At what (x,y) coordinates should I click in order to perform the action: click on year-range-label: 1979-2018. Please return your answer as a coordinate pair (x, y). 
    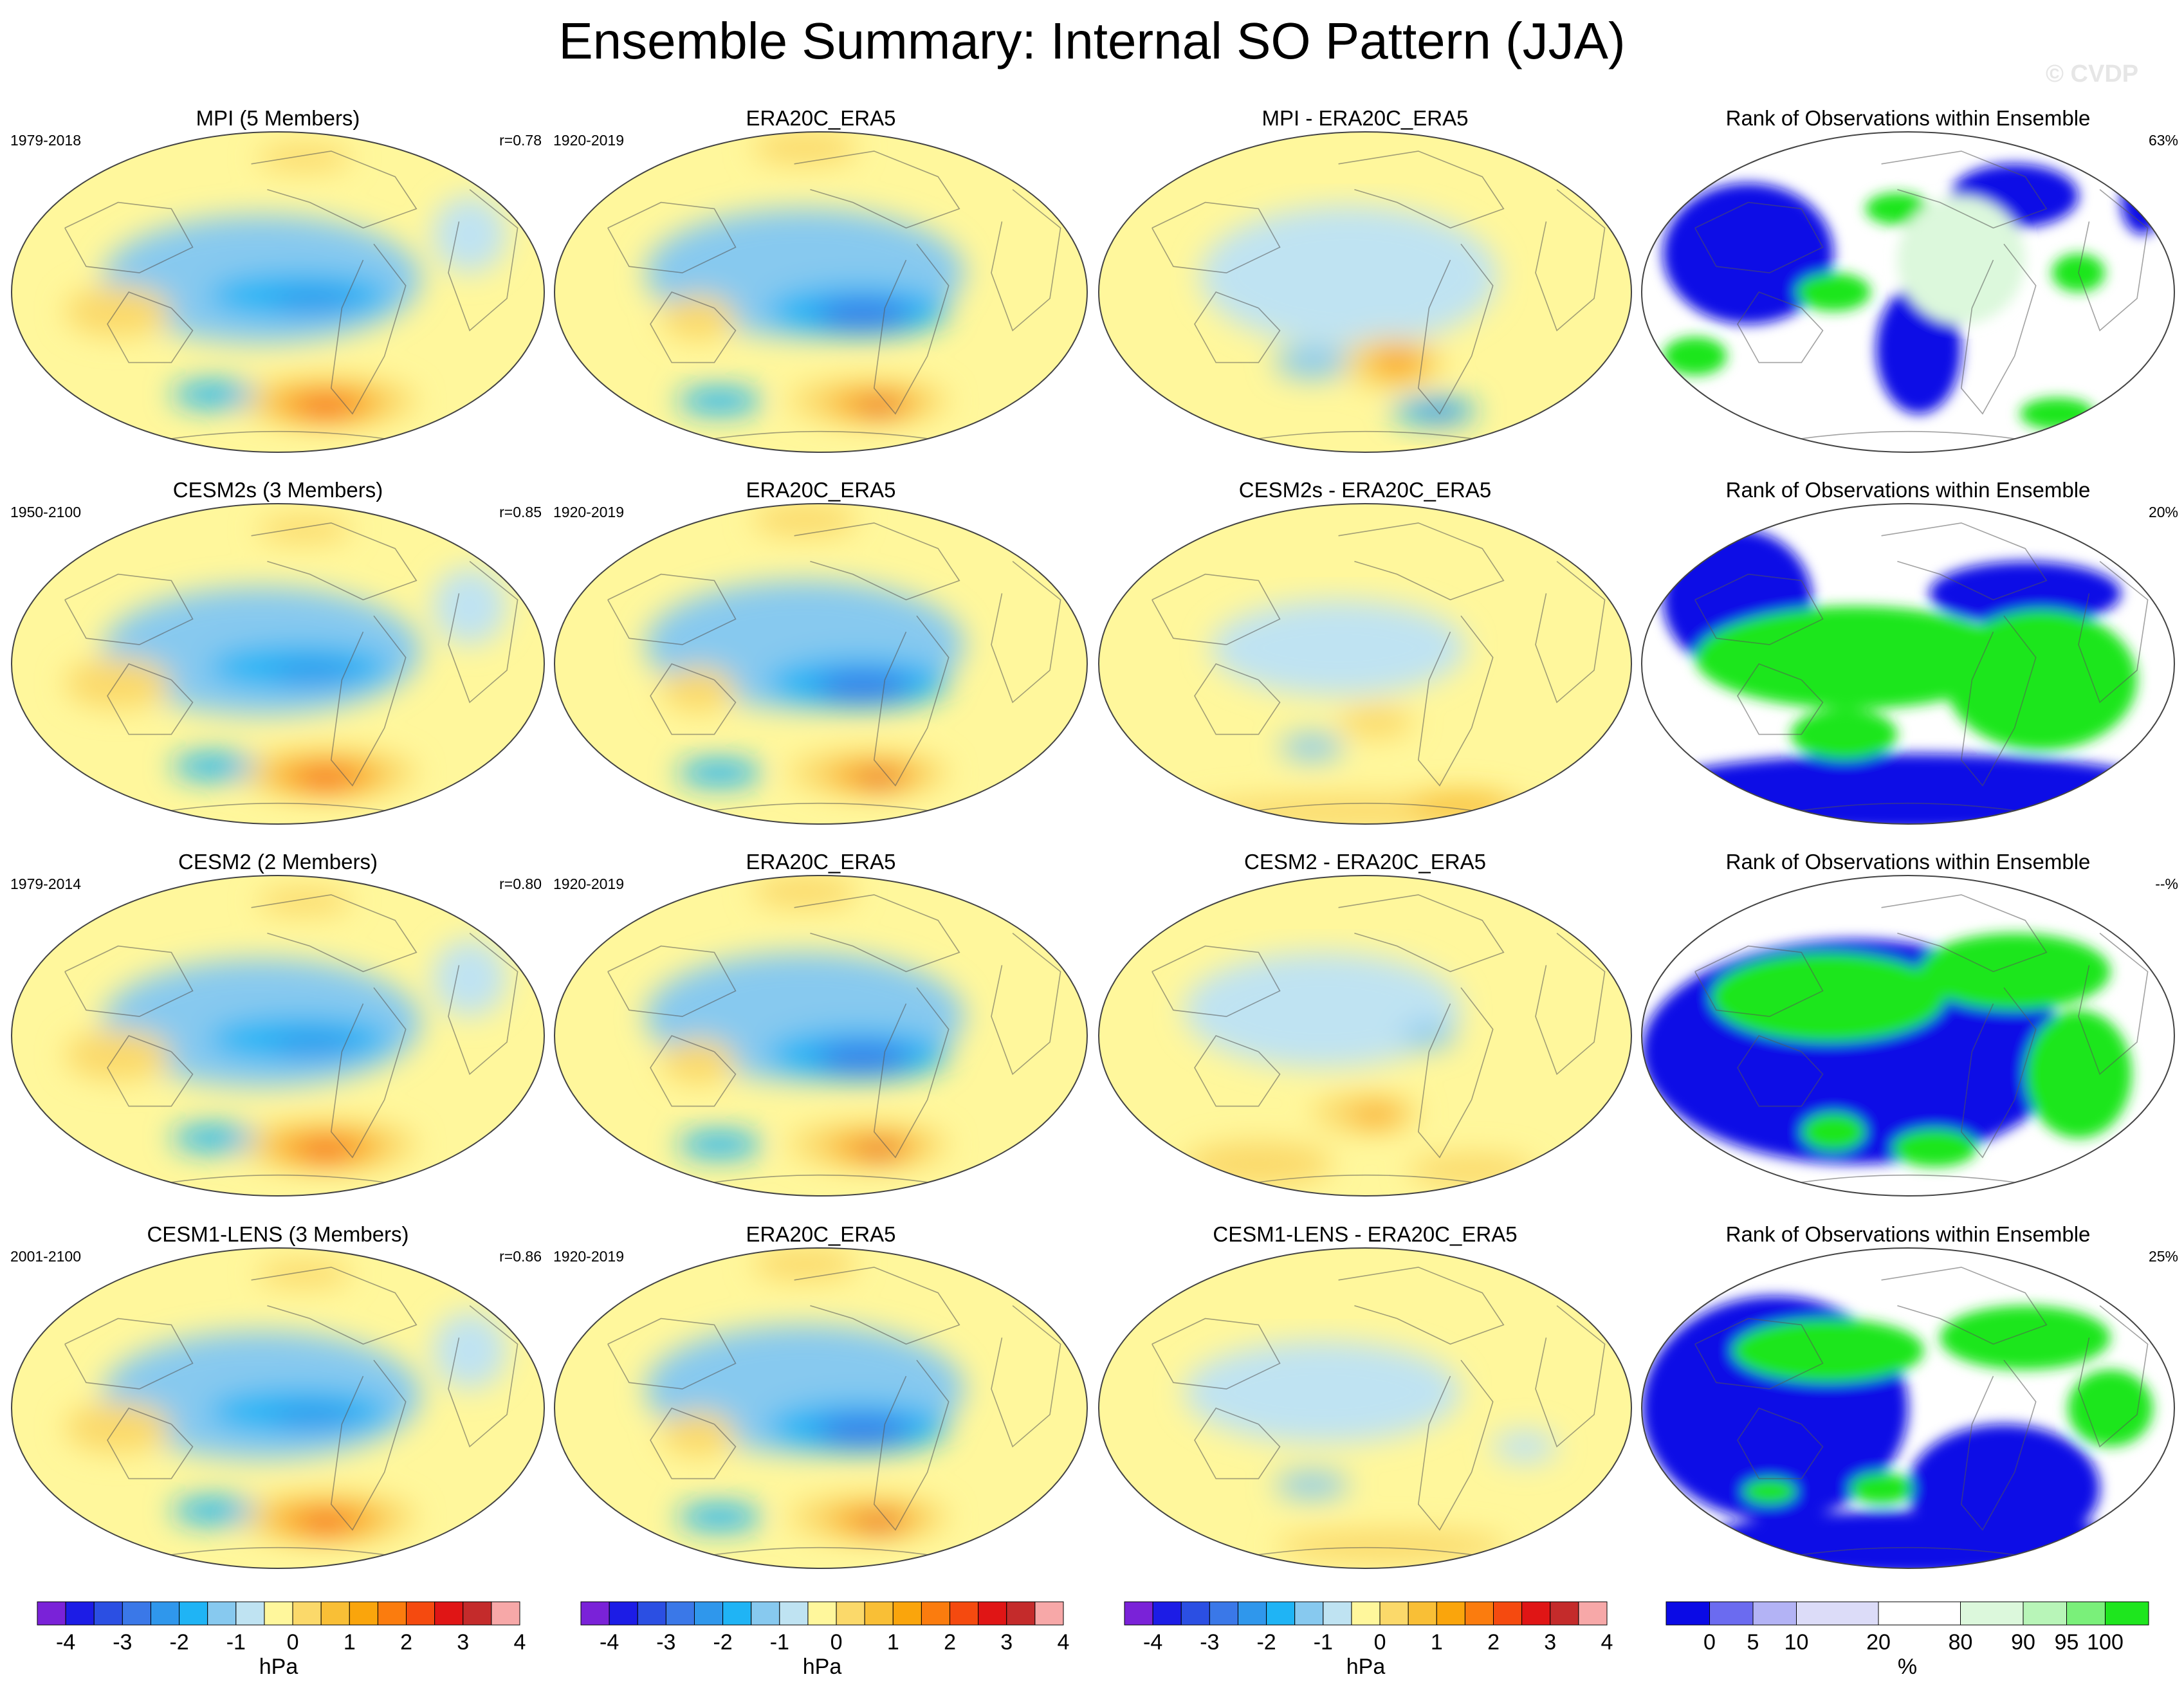
    Looking at the image, I should click on (46, 140).